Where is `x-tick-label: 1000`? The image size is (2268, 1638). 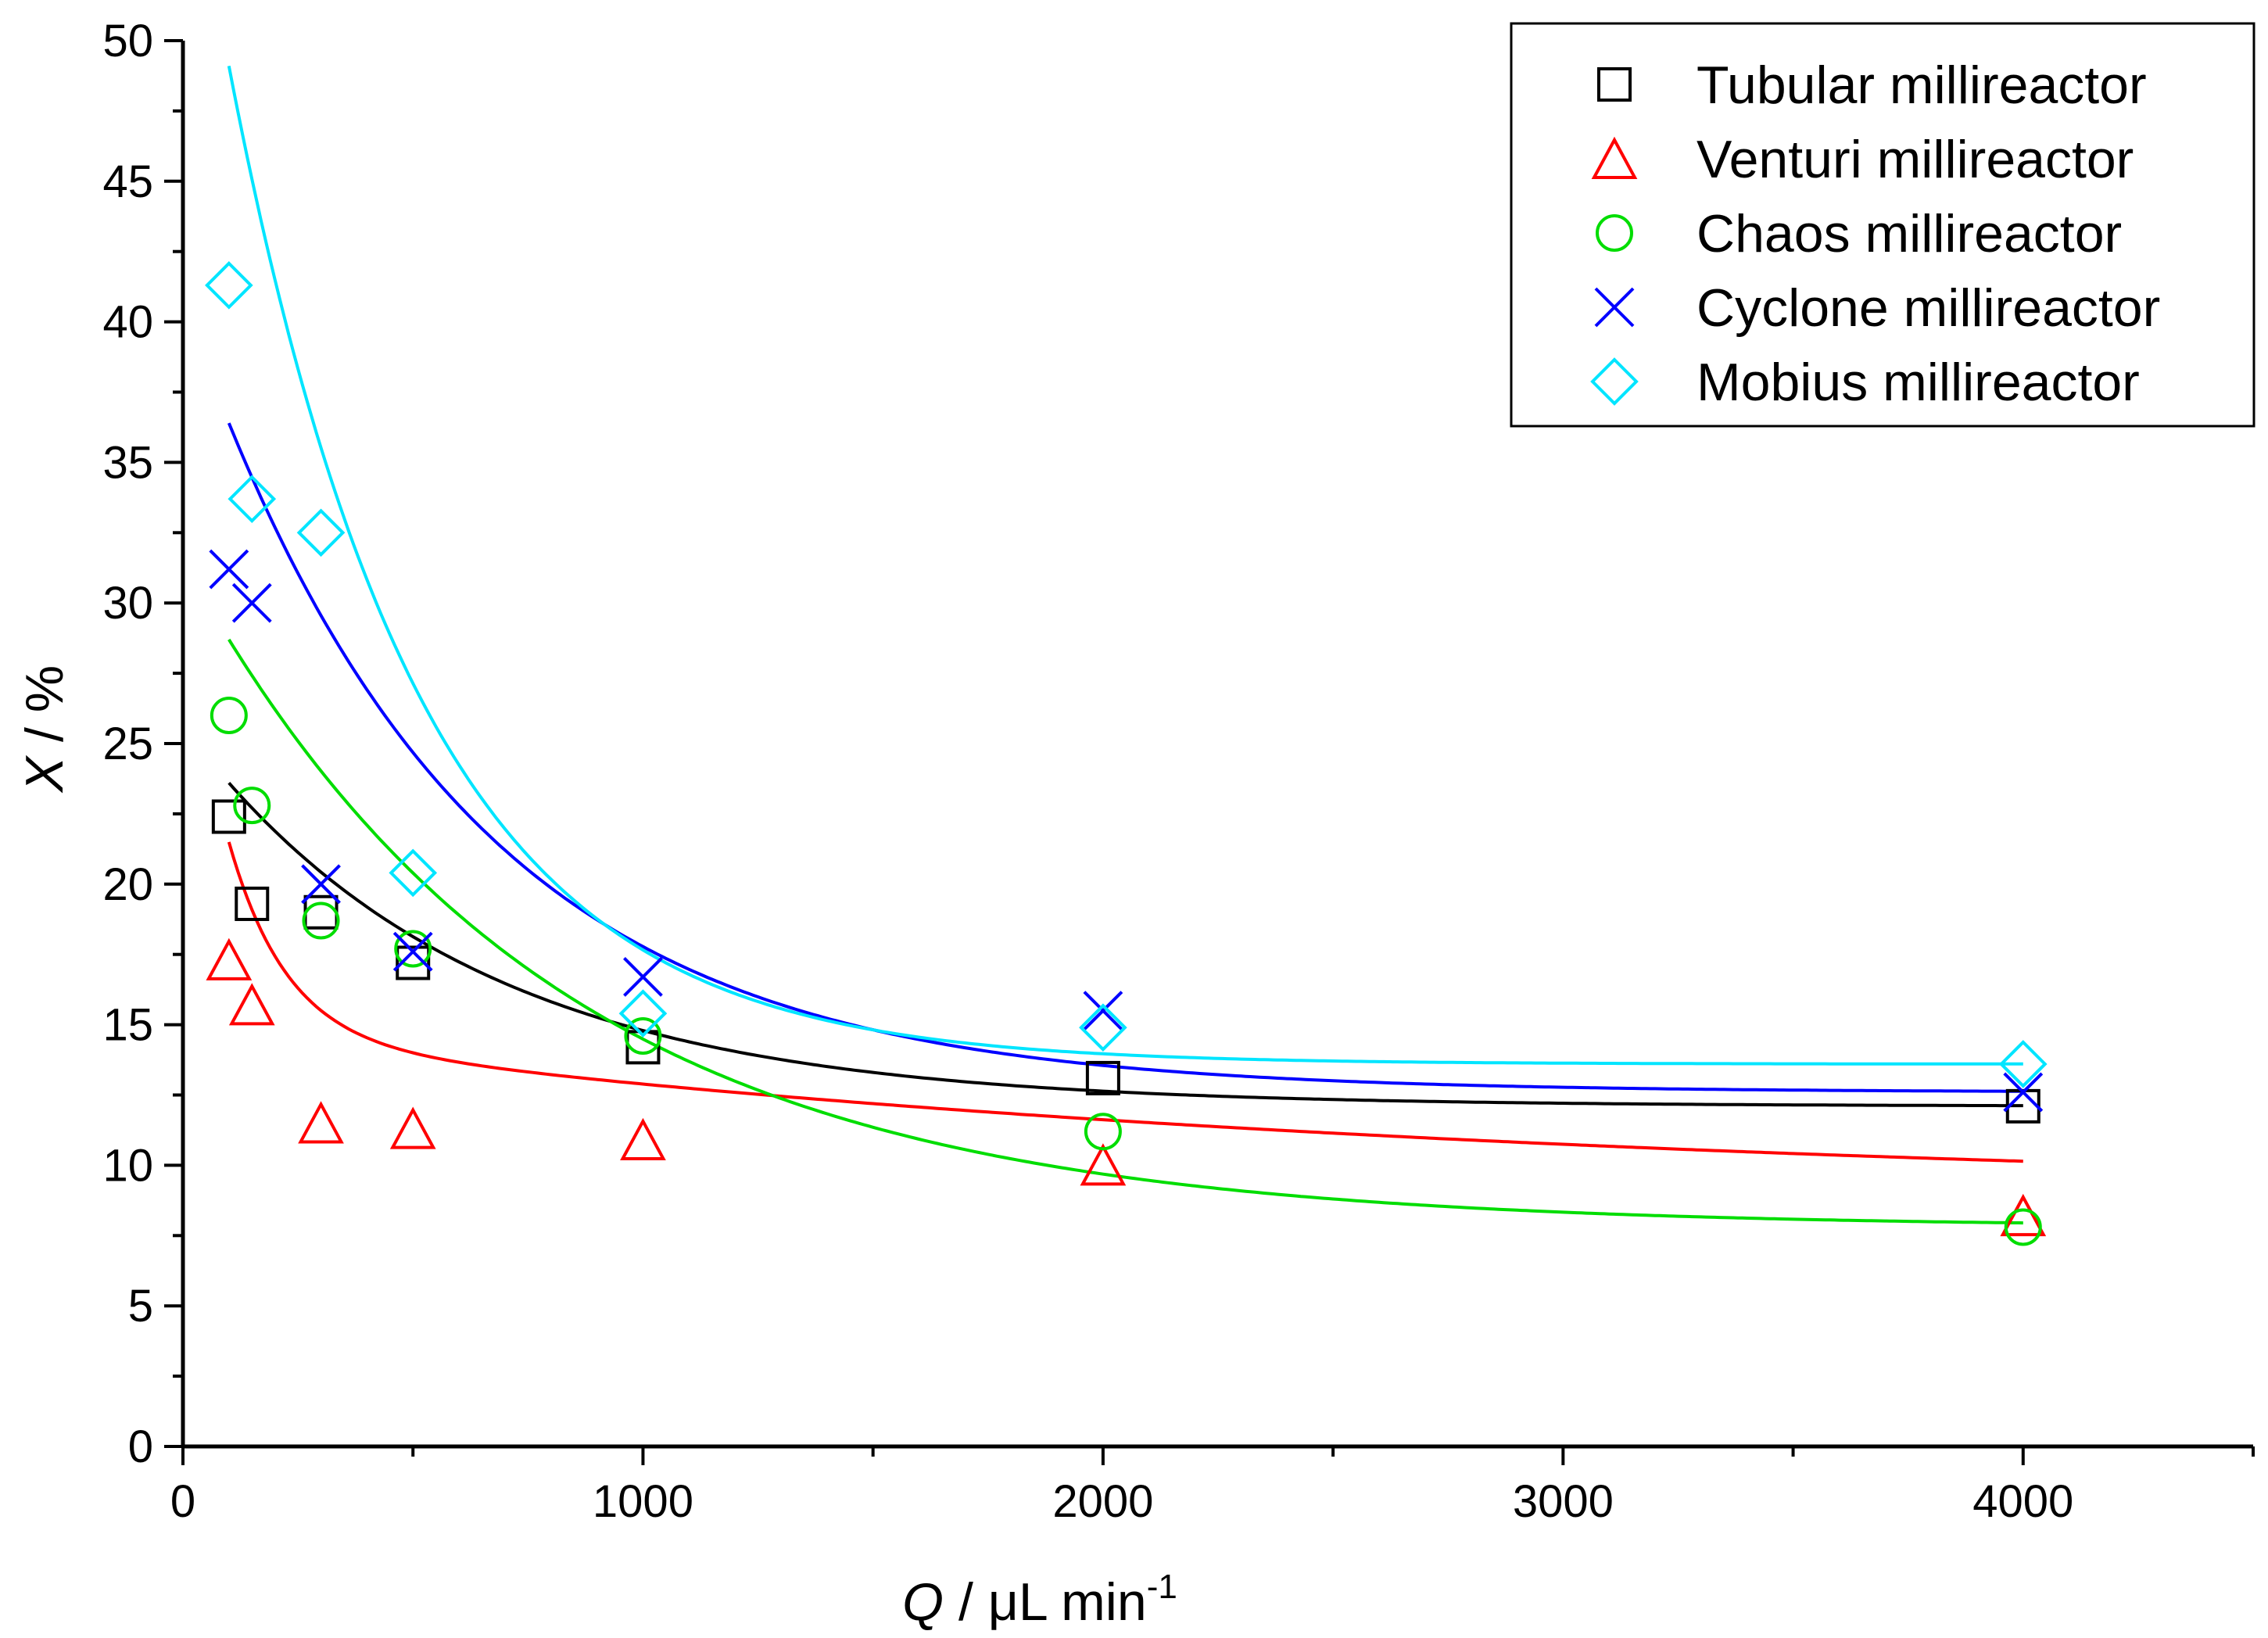 x-tick-label: 1000 is located at coordinates (643, 1501).